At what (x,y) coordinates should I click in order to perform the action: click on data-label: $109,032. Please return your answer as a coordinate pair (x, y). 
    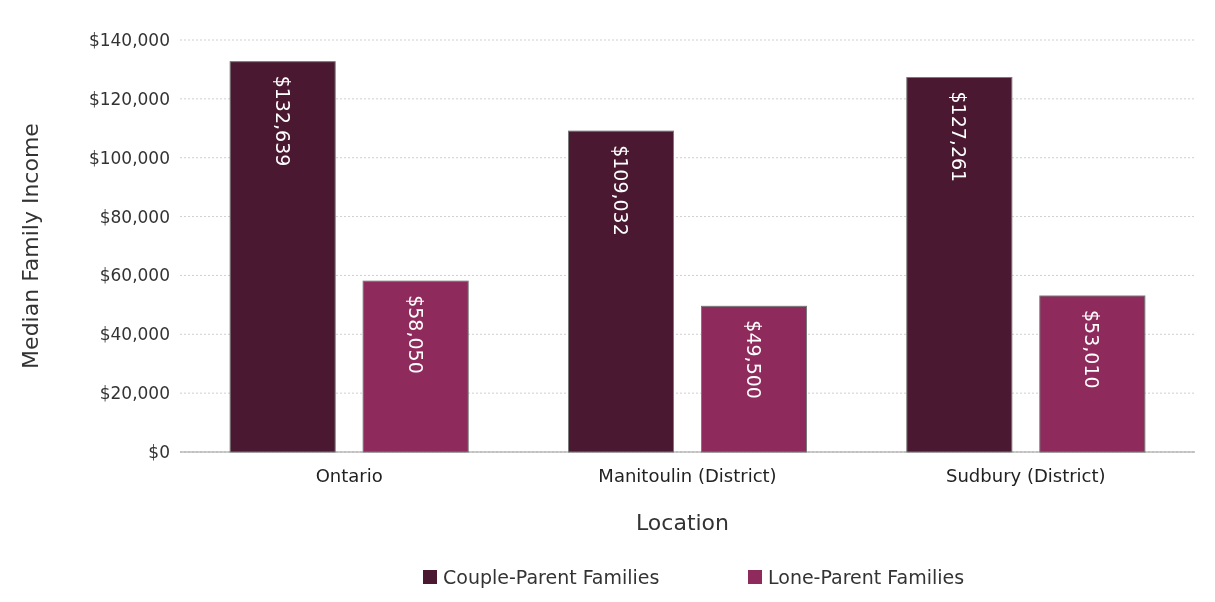
    Looking at the image, I should click on (621, 190).